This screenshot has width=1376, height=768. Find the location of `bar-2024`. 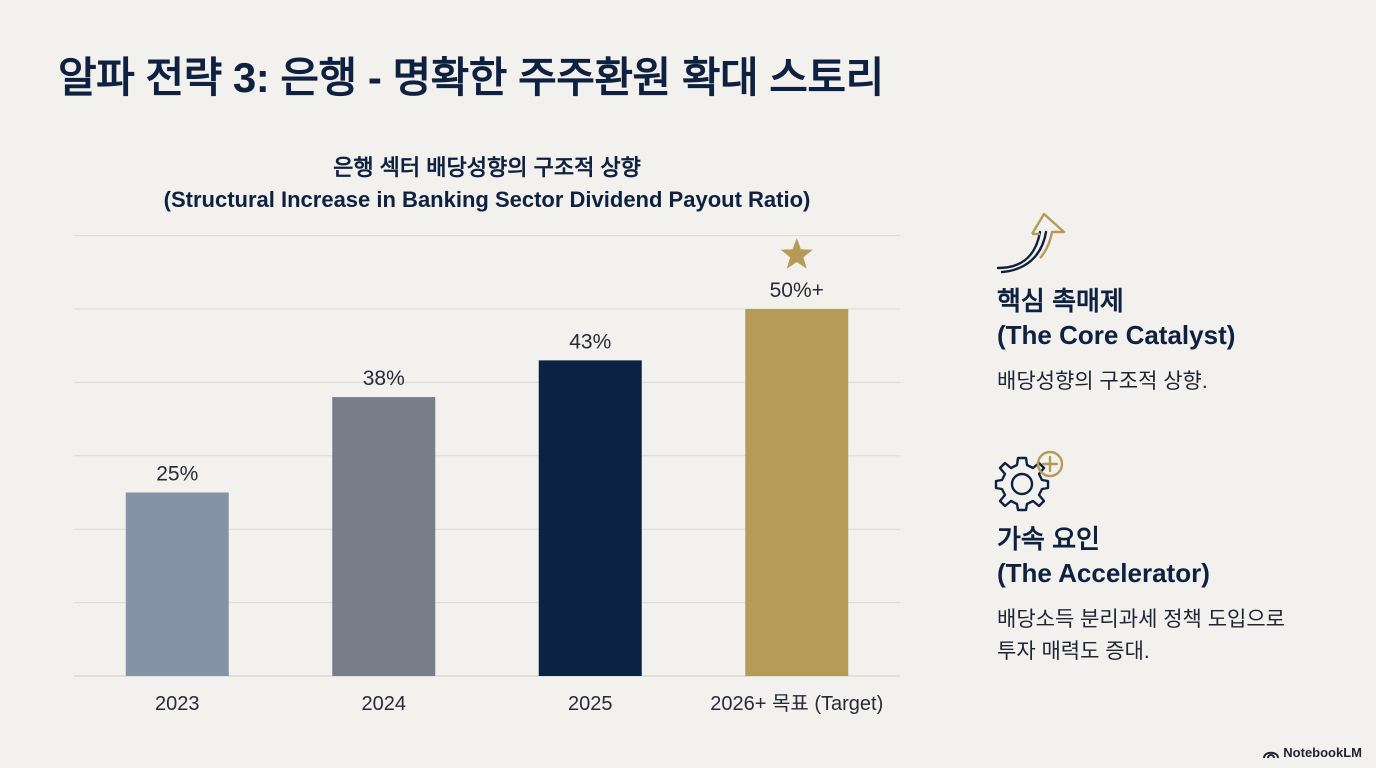

bar-2024 is located at coordinates (384, 536).